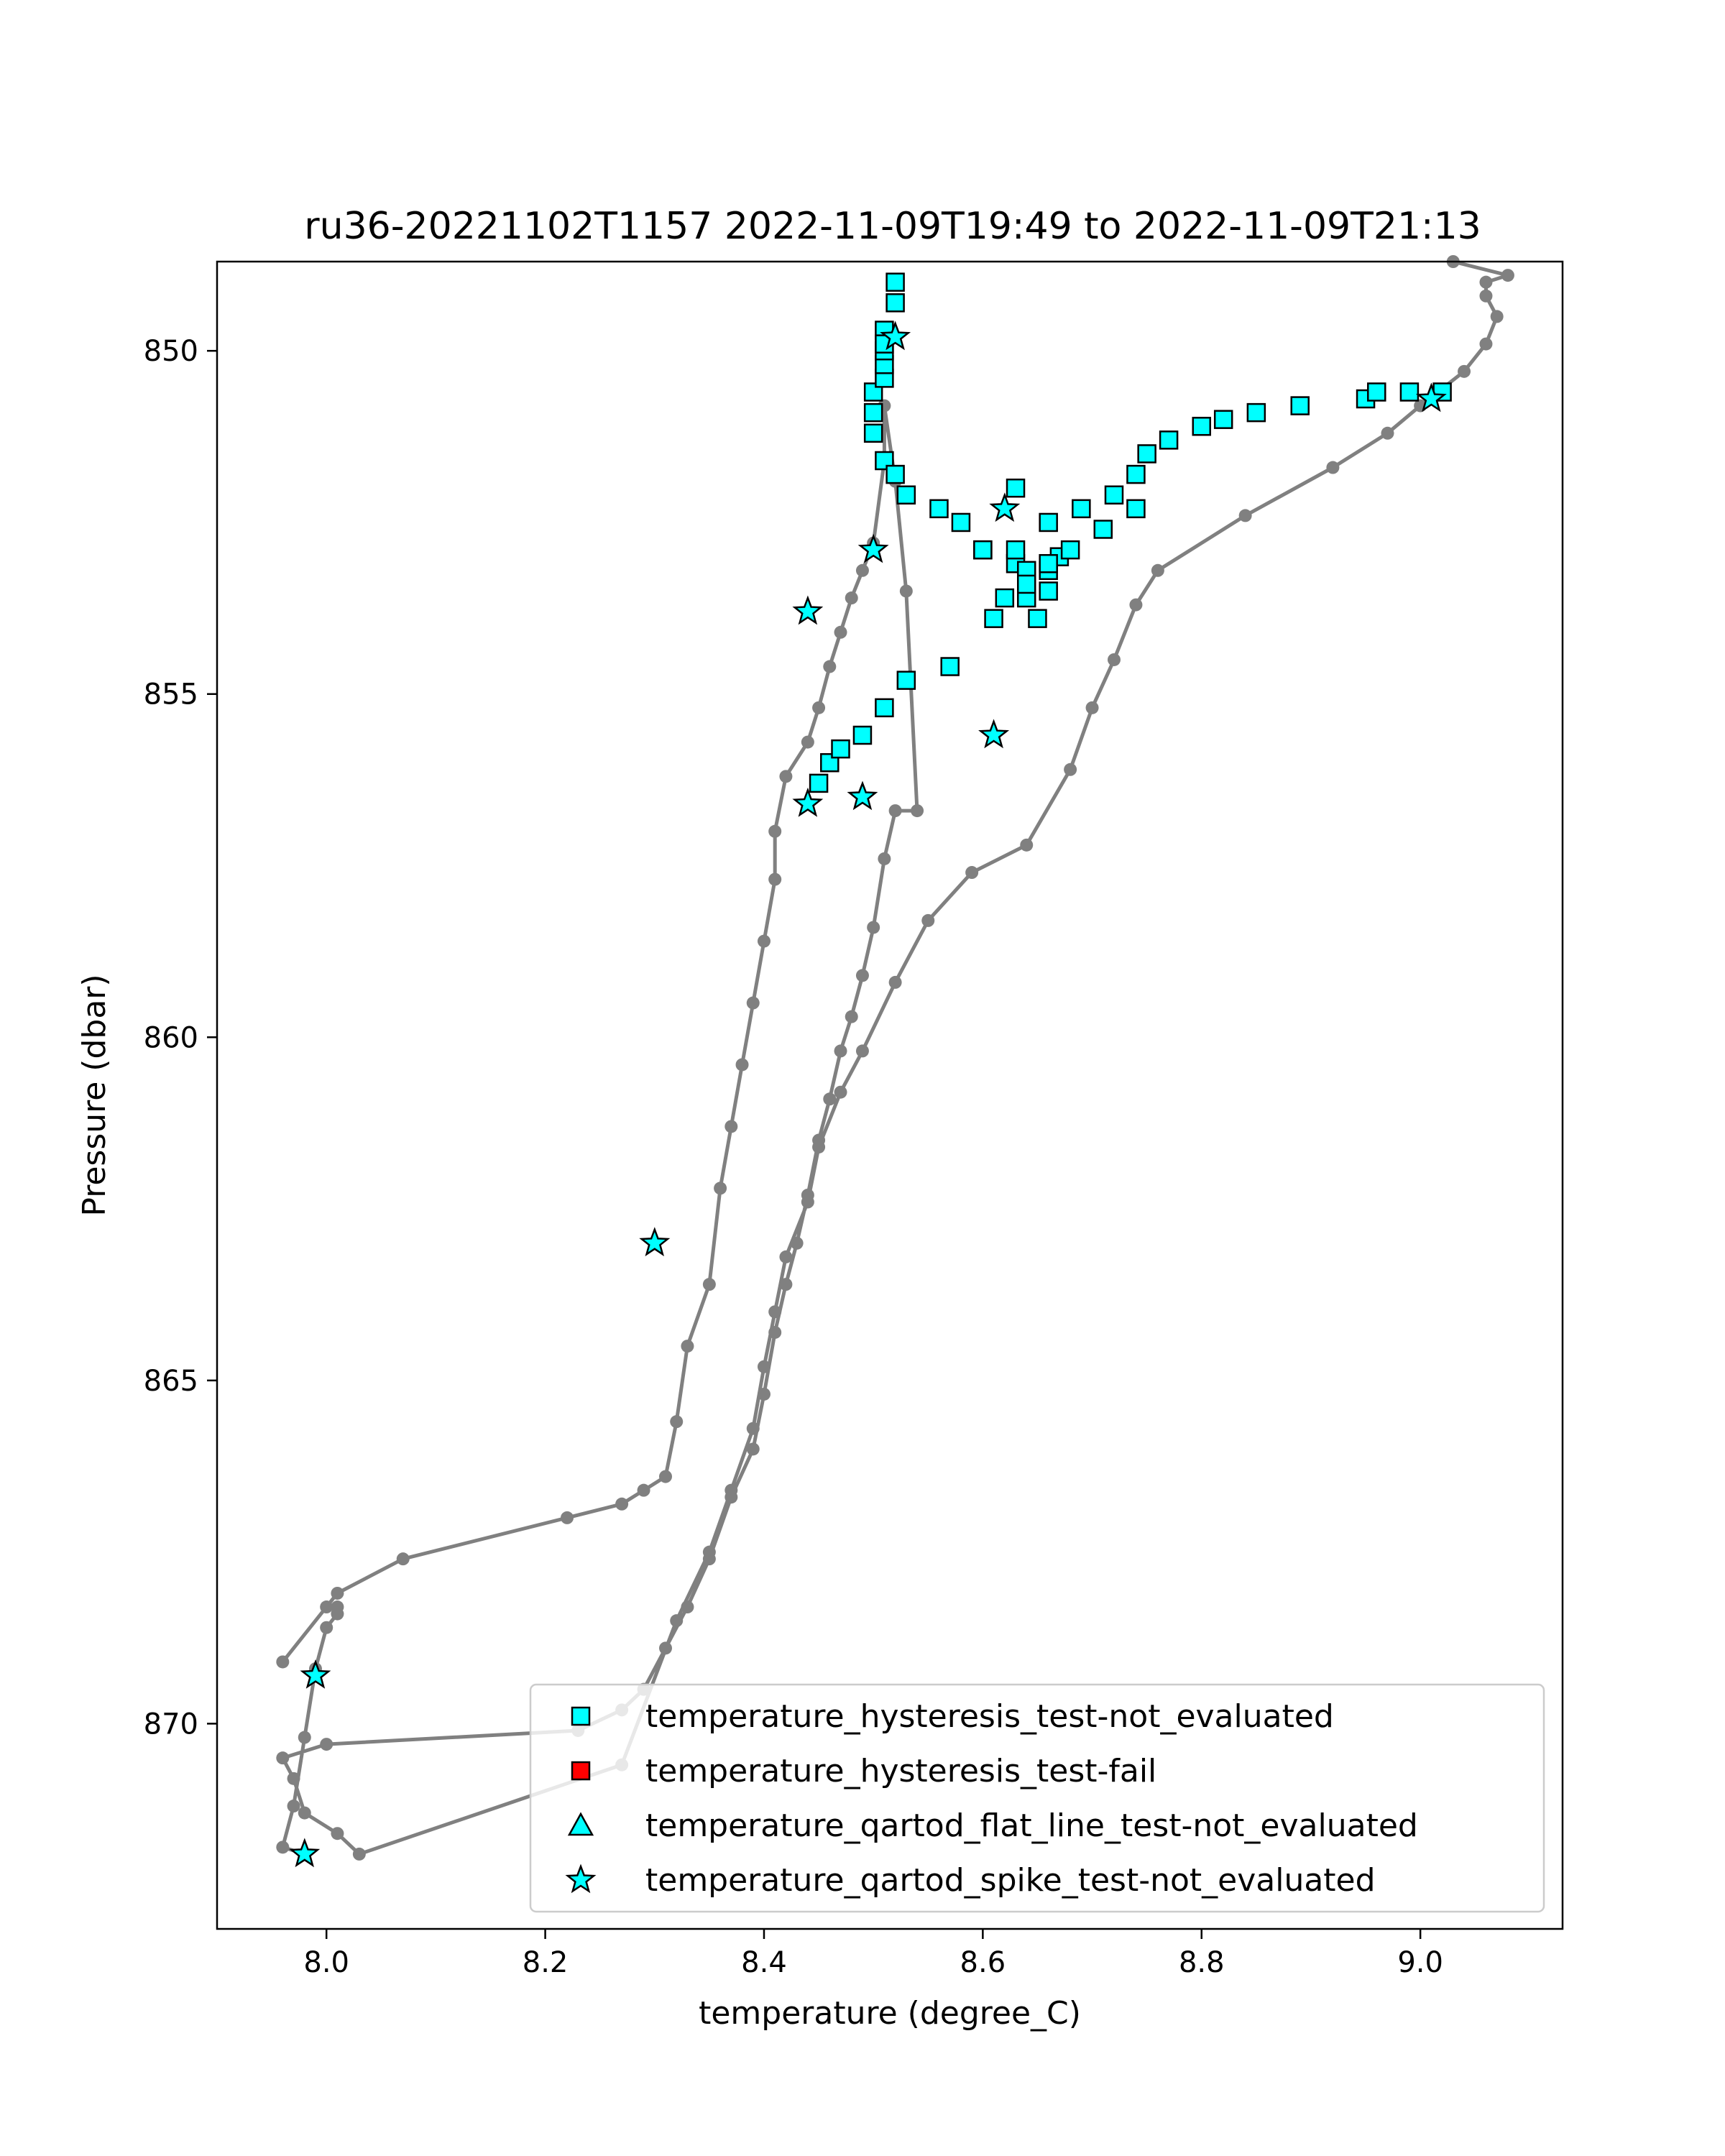 The width and height of the screenshot is (1725, 2156). What do you see at coordinates (983, 1963) in the screenshot?
I see `x-tick-label: 8.6` at bounding box center [983, 1963].